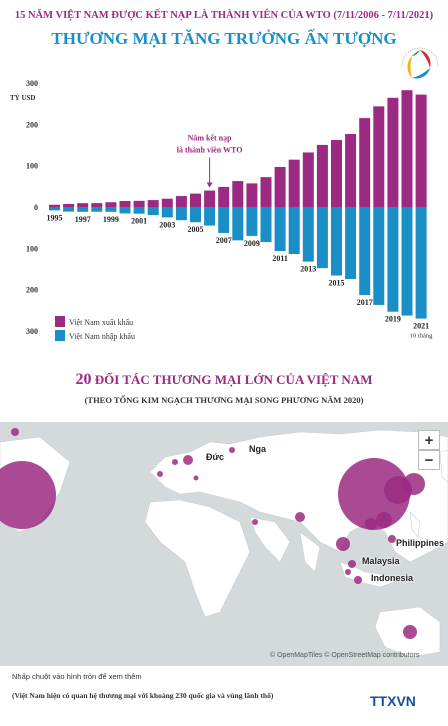  What do you see at coordinates (195, 215) in the screenshot?
I see `bar-import-2005` at bounding box center [195, 215].